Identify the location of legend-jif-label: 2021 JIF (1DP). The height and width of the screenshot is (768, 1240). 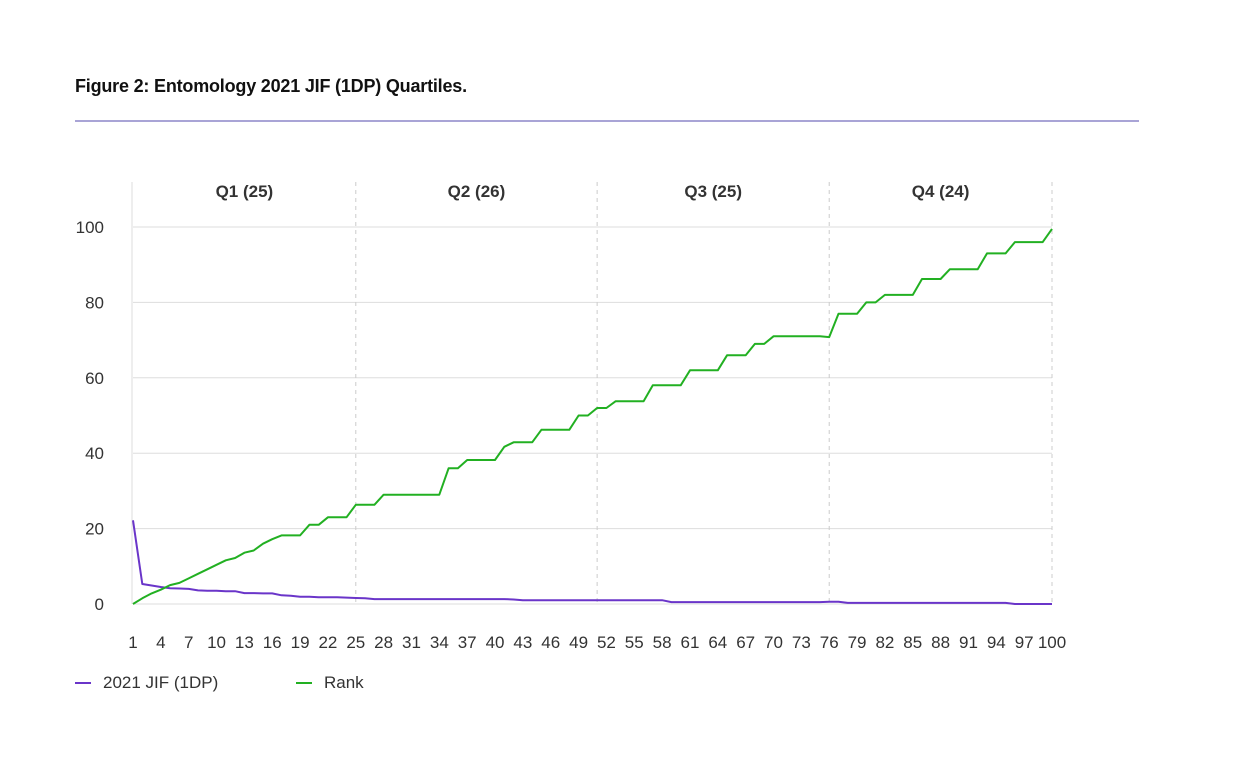
(161, 682).